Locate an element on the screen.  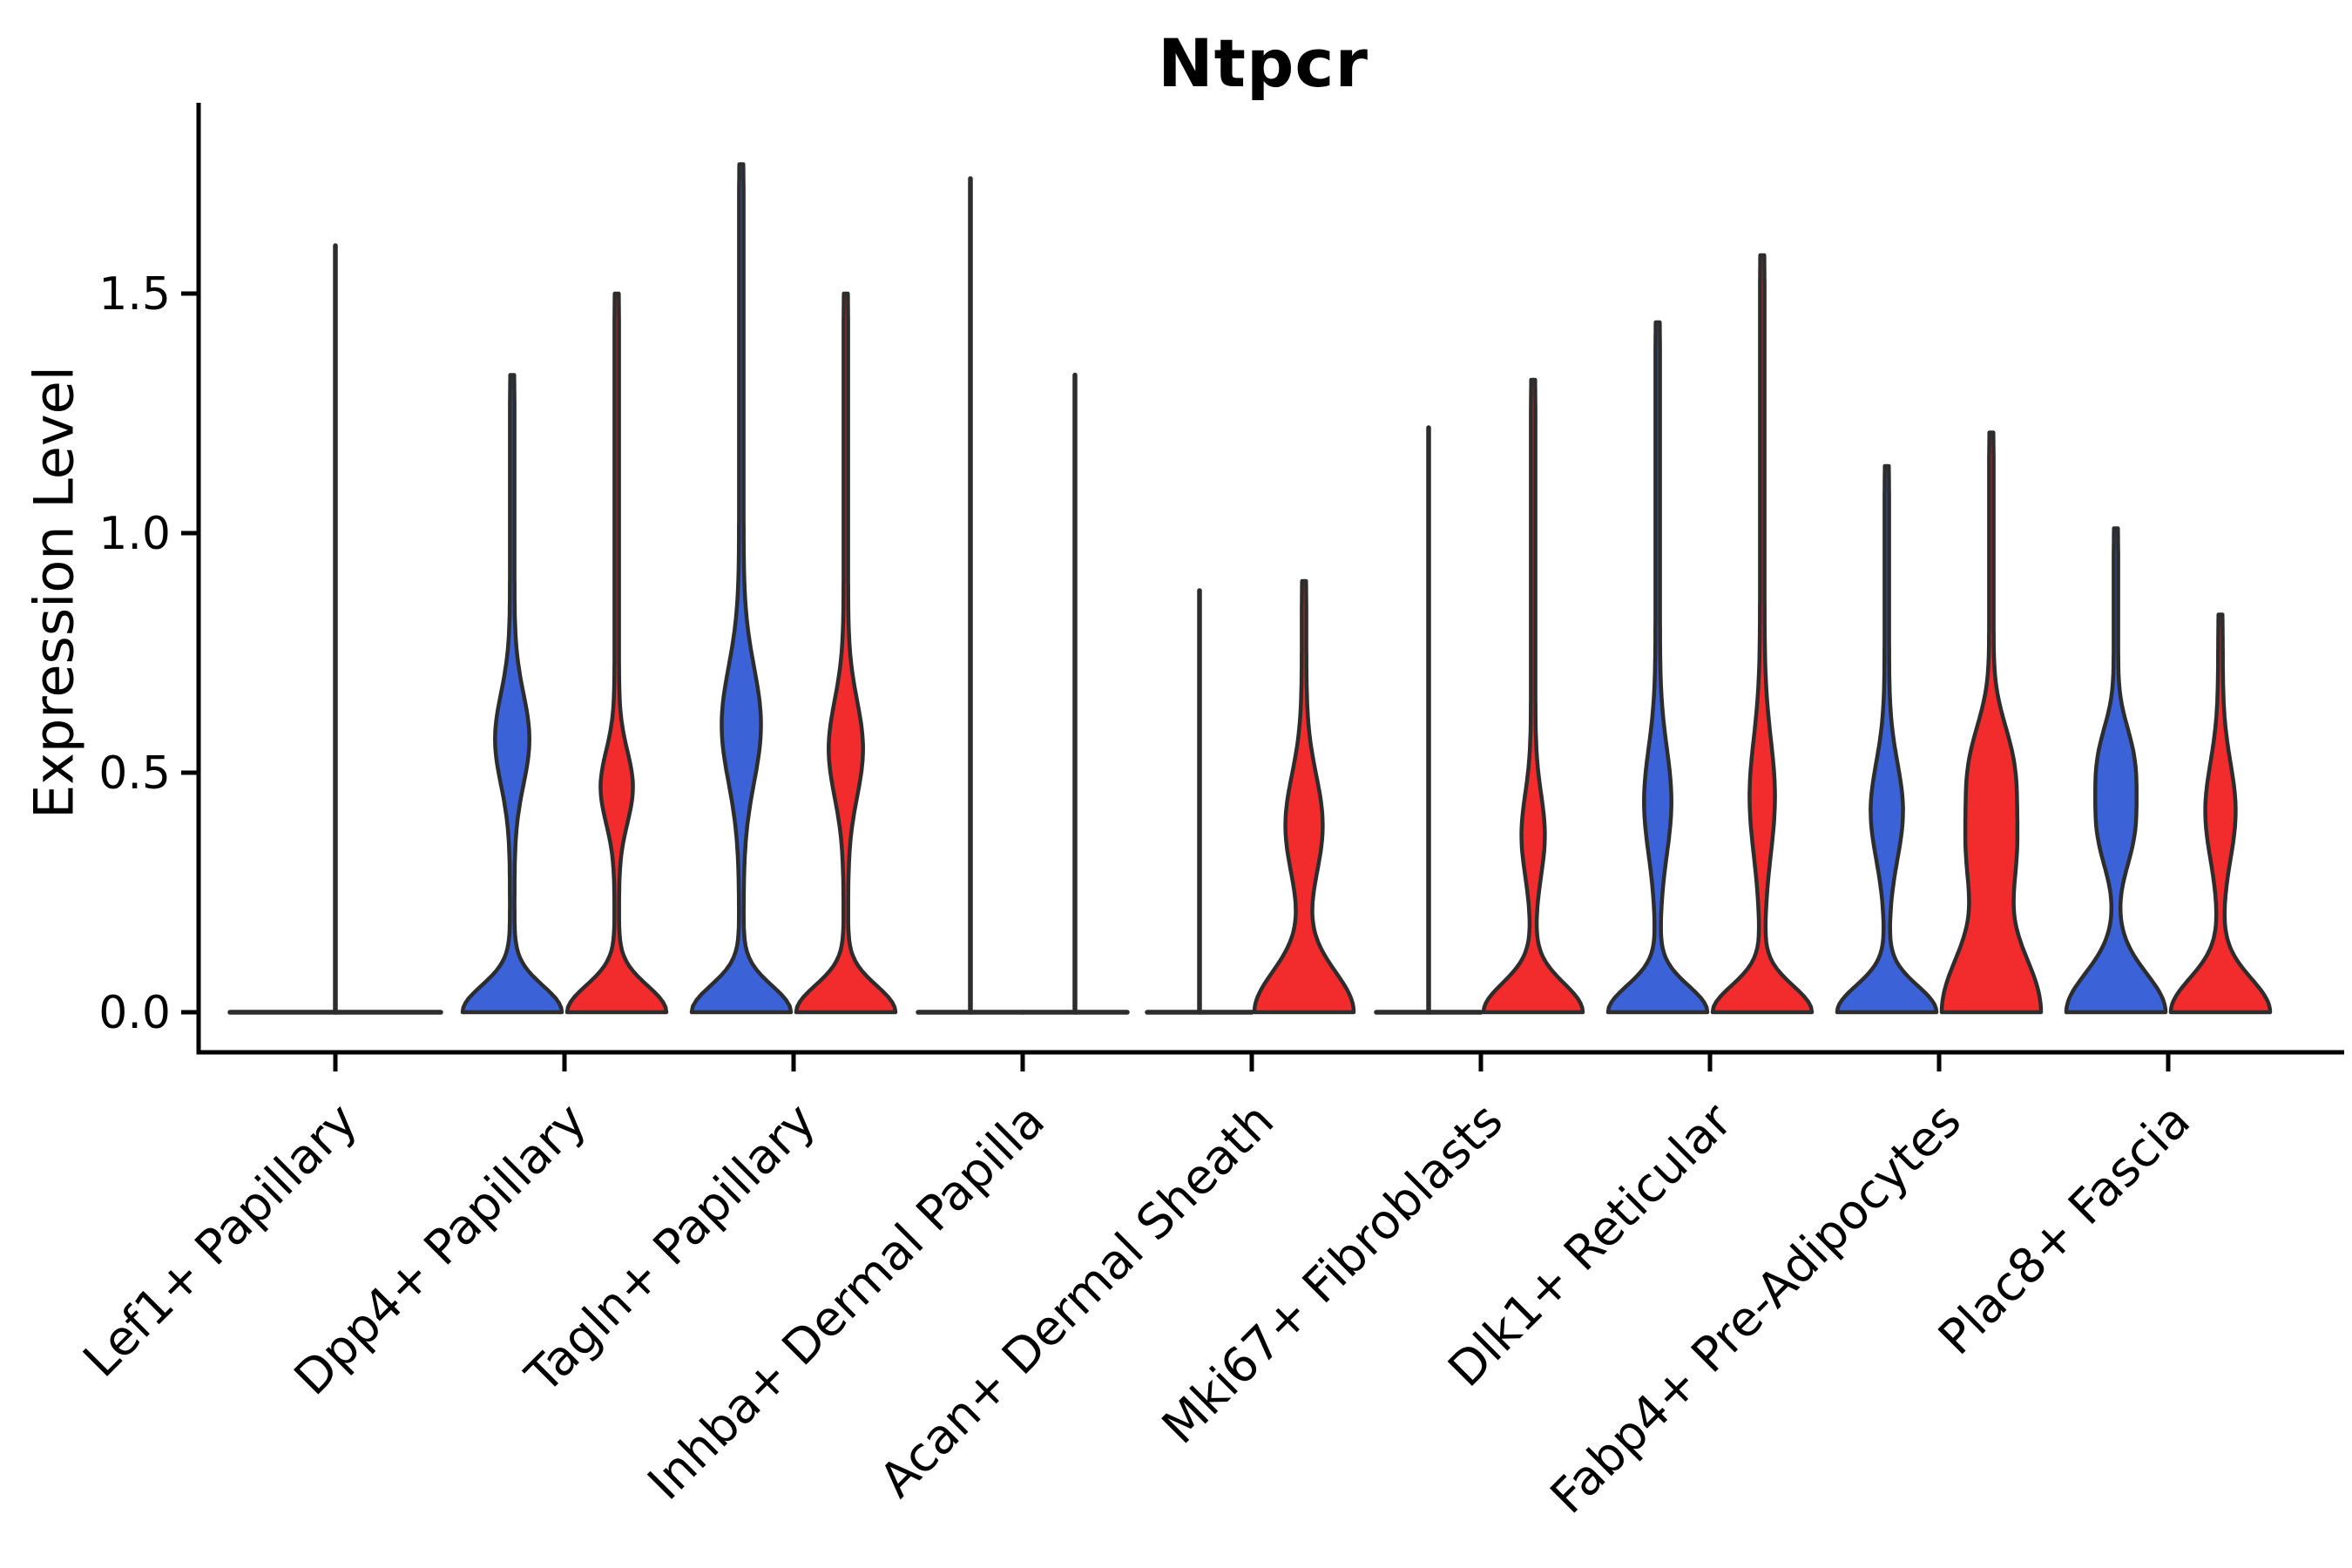
violin-plac8-fascia-red is located at coordinates (2220, 813).